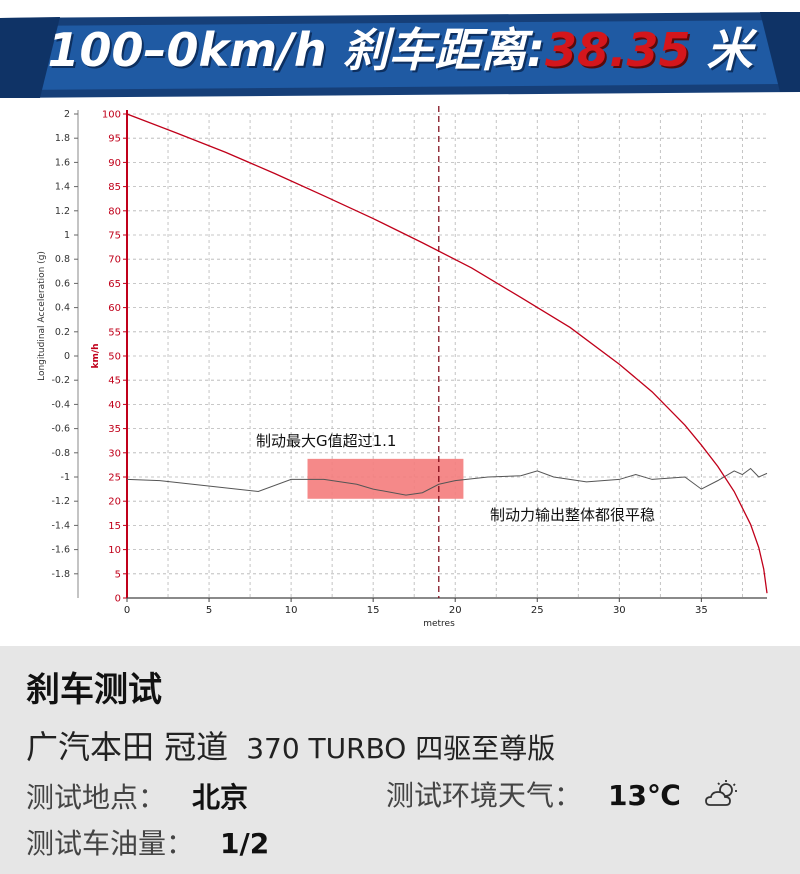 Image resolution: width=800 pixels, height=874 pixels. I want to click on accel-tick-label: -0.4, so click(60, 404).